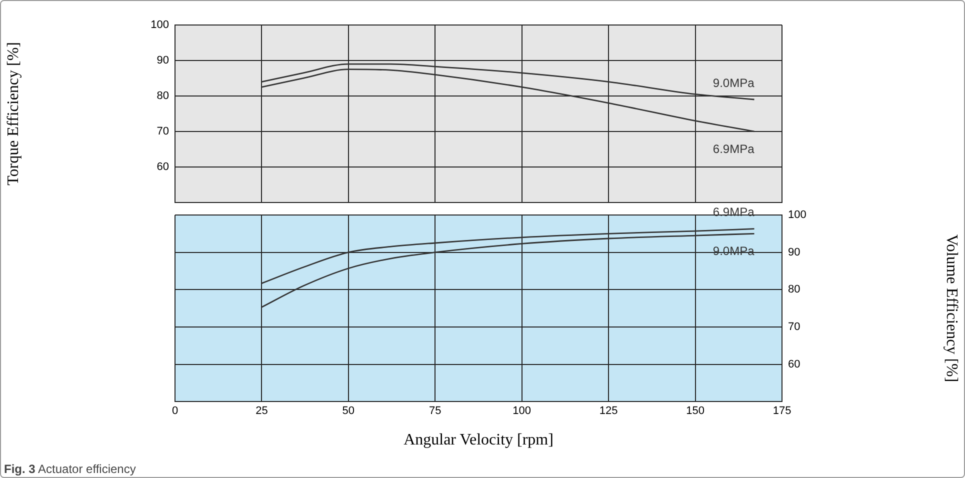 The image size is (965, 478). What do you see at coordinates (951, 308) in the screenshot?
I see `y2-axis-title: Volume Efficiency [%]` at bounding box center [951, 308].